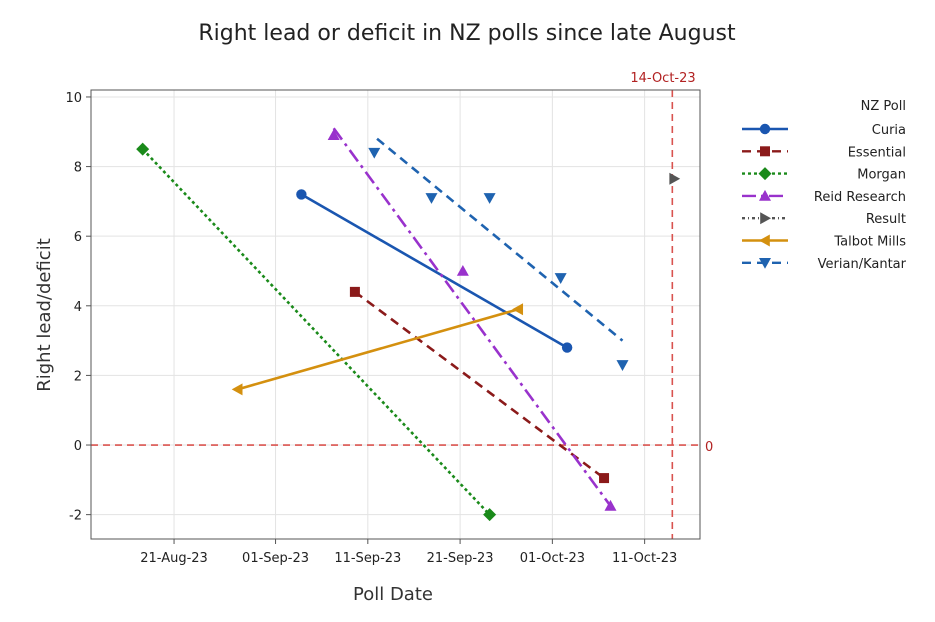 The width and height of the screenshot is (935, 622). I want to click on y-tick-label: 0, so click(78, 446).